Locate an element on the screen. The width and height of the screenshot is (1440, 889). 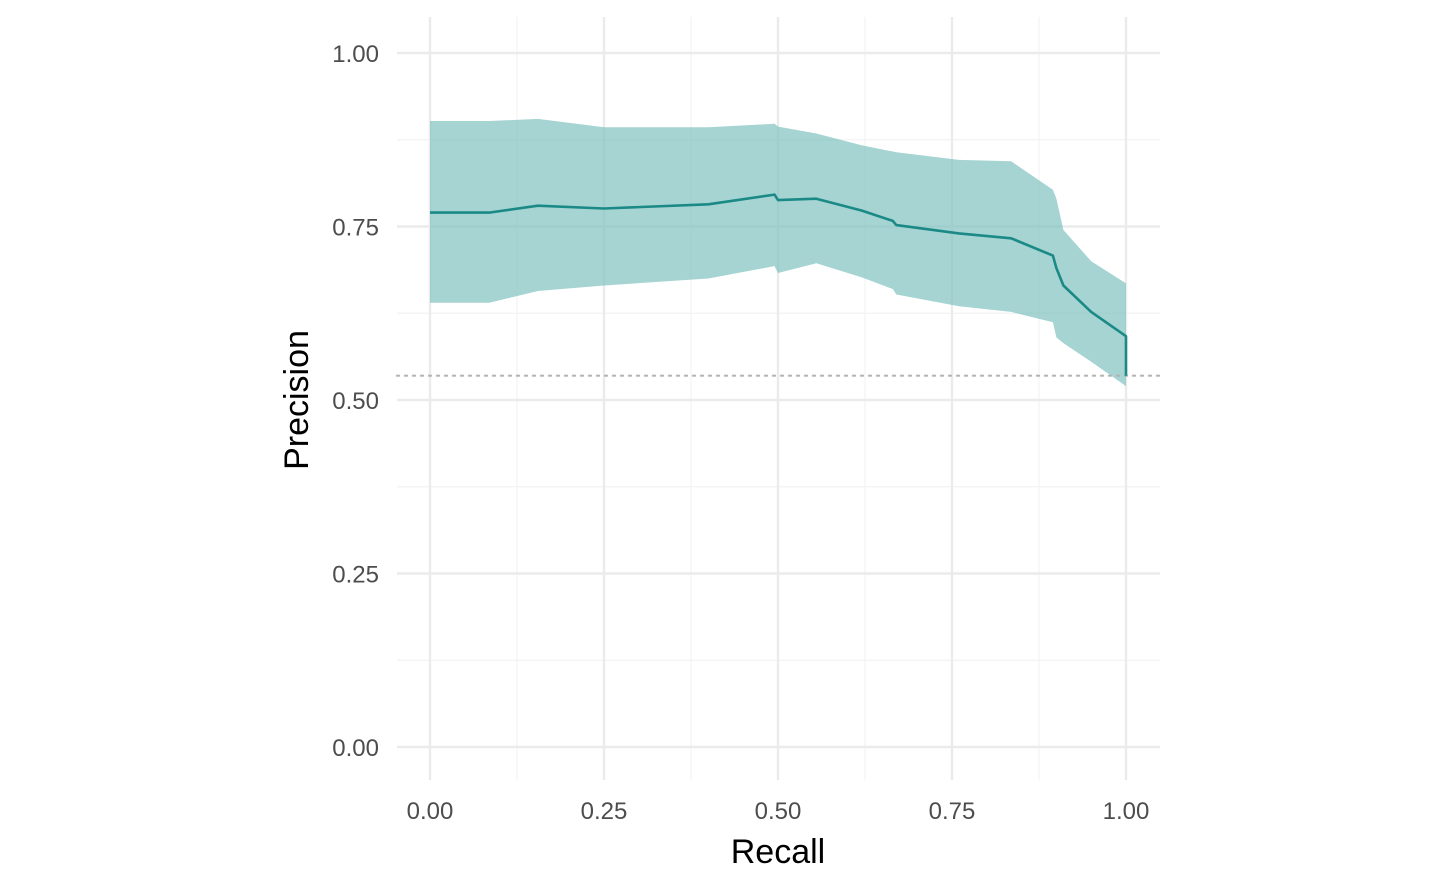
y-axis-ticks: 0.00 0.25 0.50 0.75 1.00 is located at coordinates (355, 401).